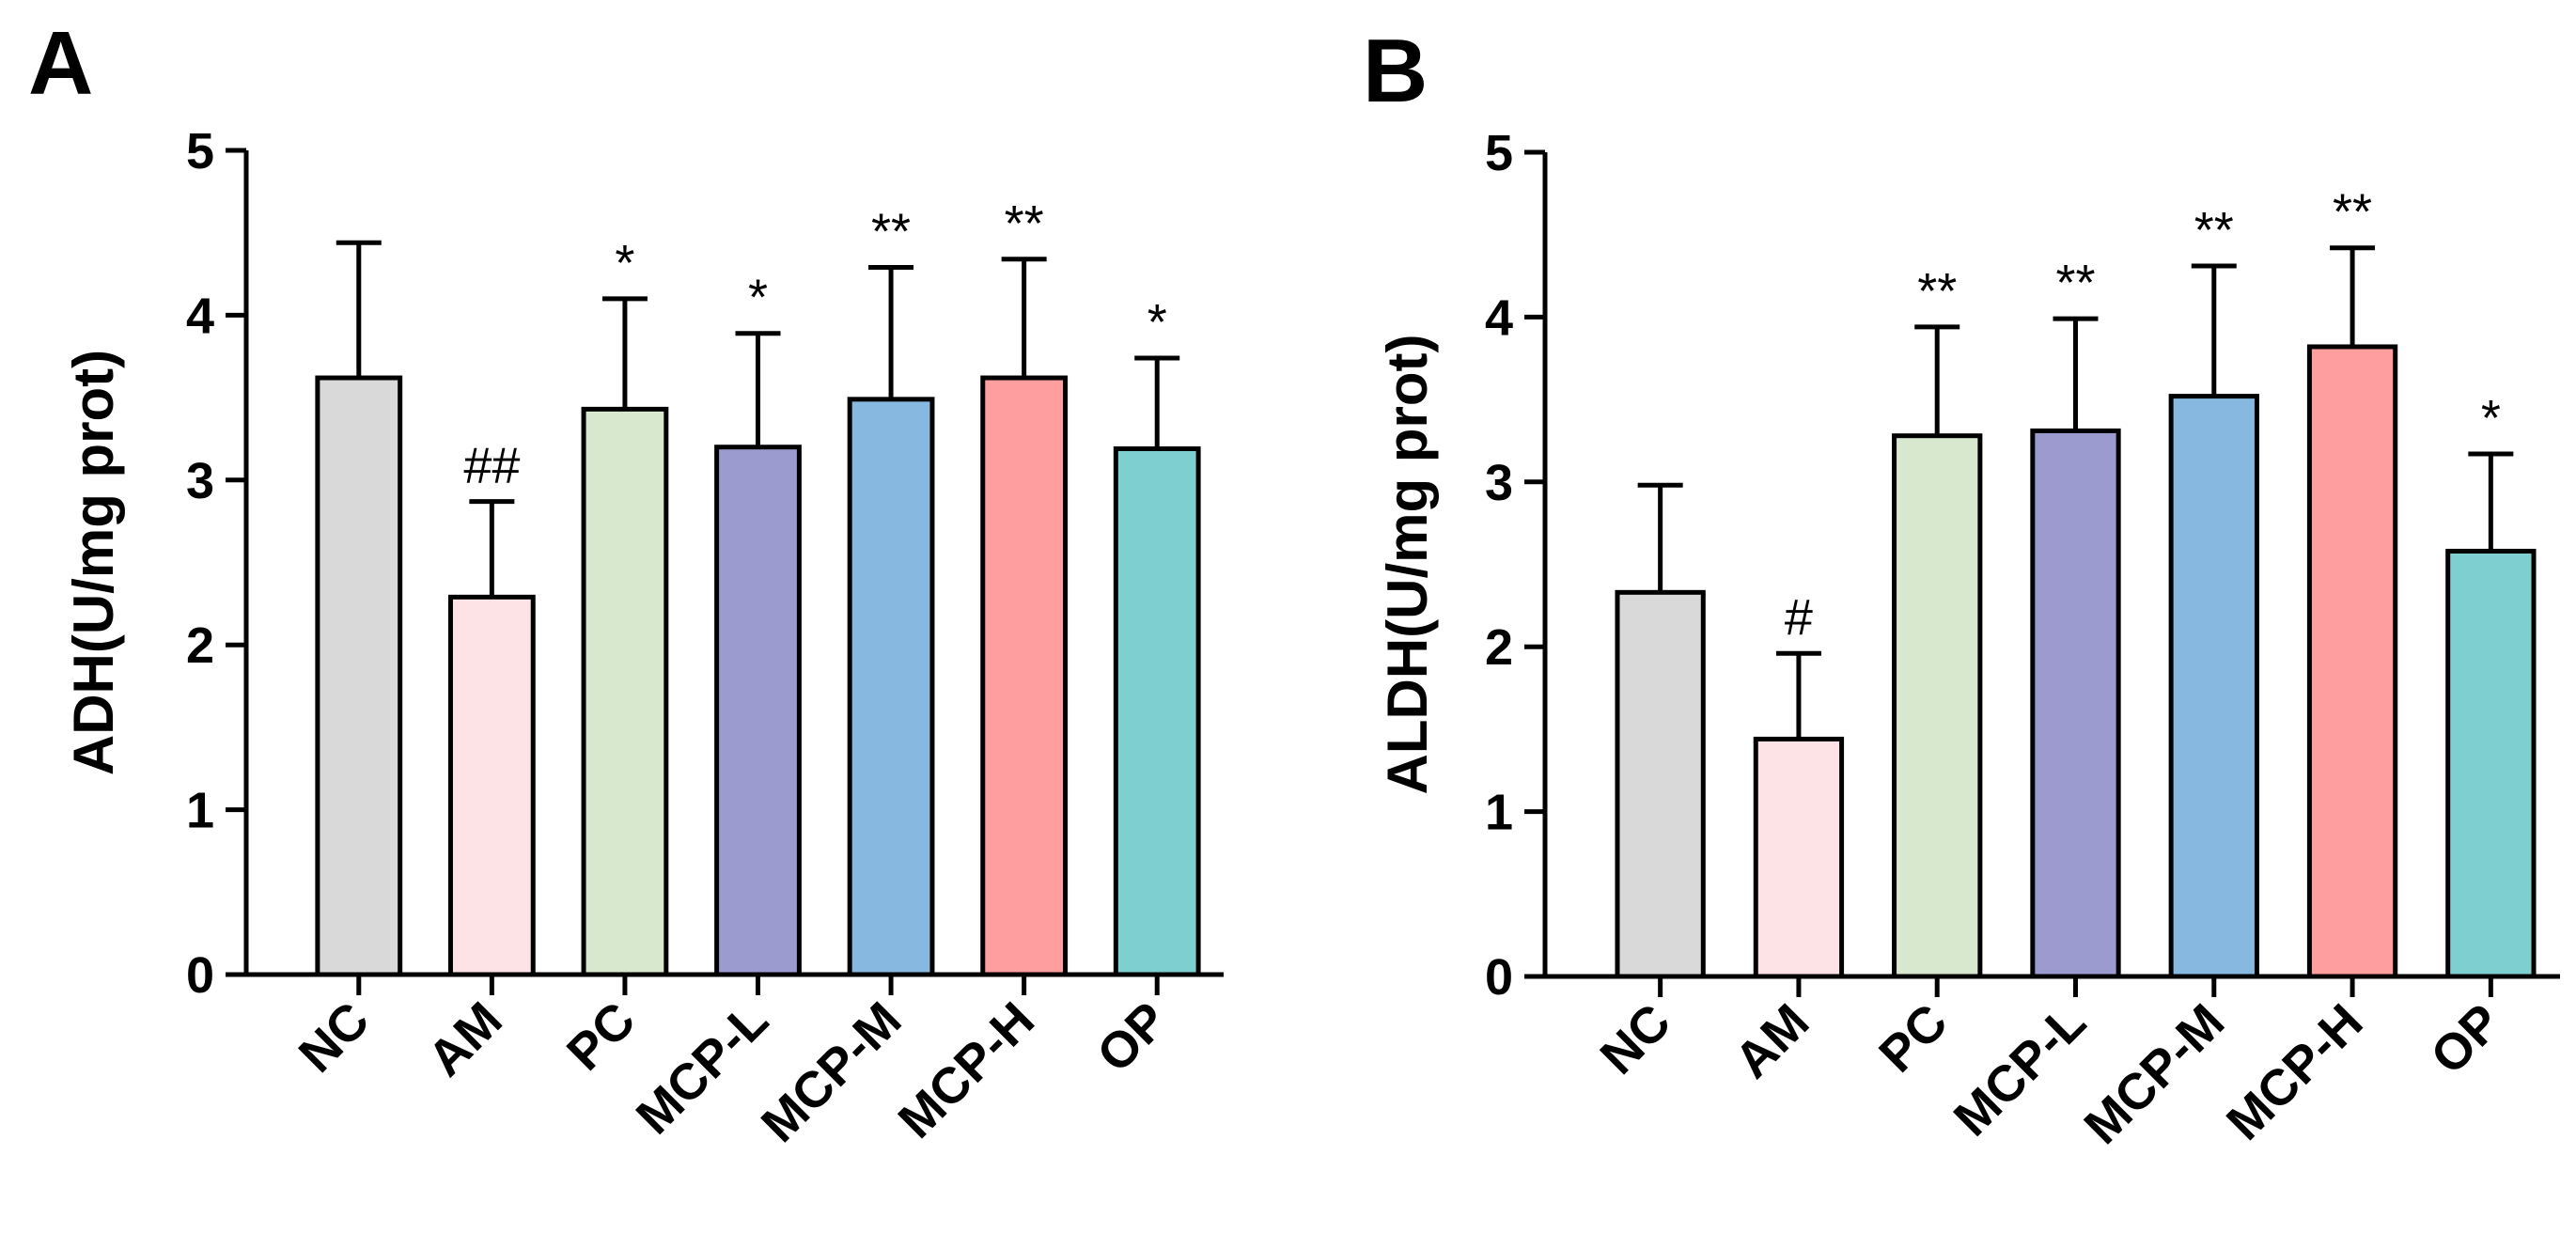 The image size is (2576, 1233). Describe the element at coordinates (491, 466) in the screenshot. I see `significance-label: ##` at that location.